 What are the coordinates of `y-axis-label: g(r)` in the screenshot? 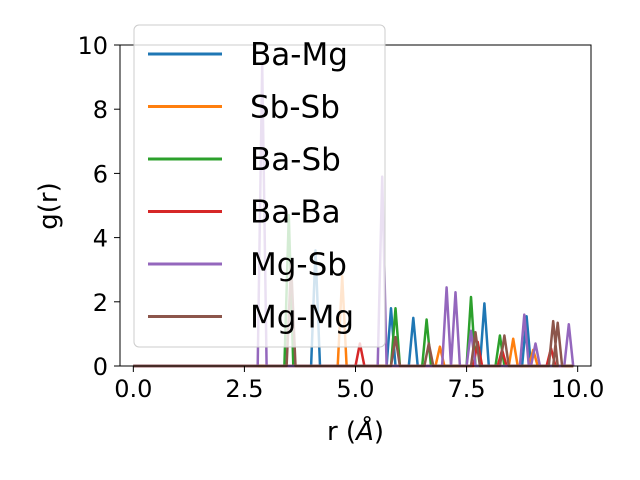 It's located at (49, 205).